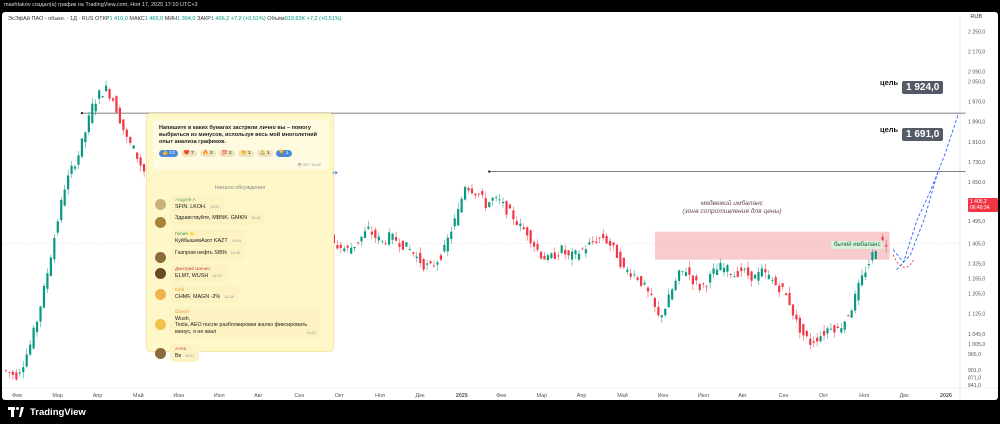  What do you see at coordinates (17, 412) in the screenshot?
I see `tv-logo-icon` at bounding box center [17, 412].